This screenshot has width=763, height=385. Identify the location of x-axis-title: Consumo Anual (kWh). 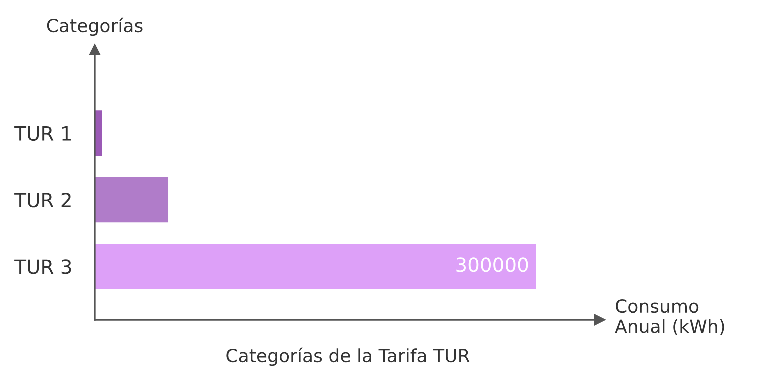
(669, 317).